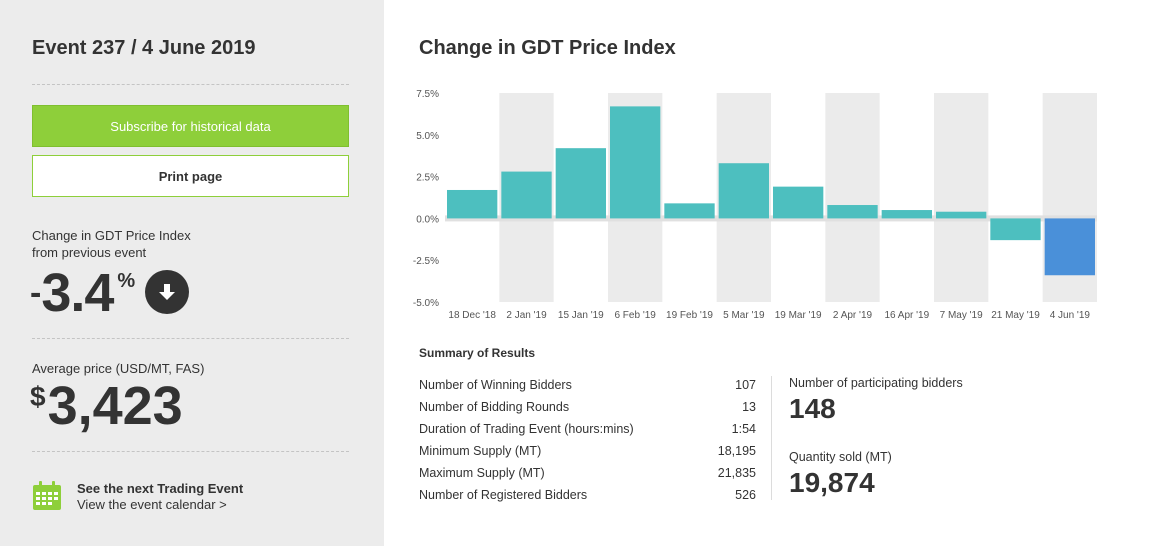 This screenshot has width=1159, height=546. What do you see at coordinates (744, 315) in the screenshot?
I see `x-tick-label: 5 Mar '19` at bounding box center [744, 315].